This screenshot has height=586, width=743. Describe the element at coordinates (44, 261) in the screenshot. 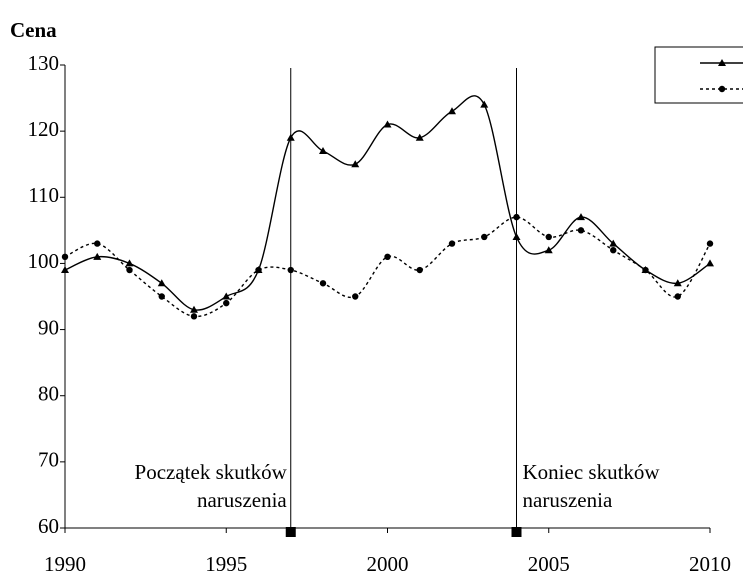

I see `y-tick-label: 100` at that location.